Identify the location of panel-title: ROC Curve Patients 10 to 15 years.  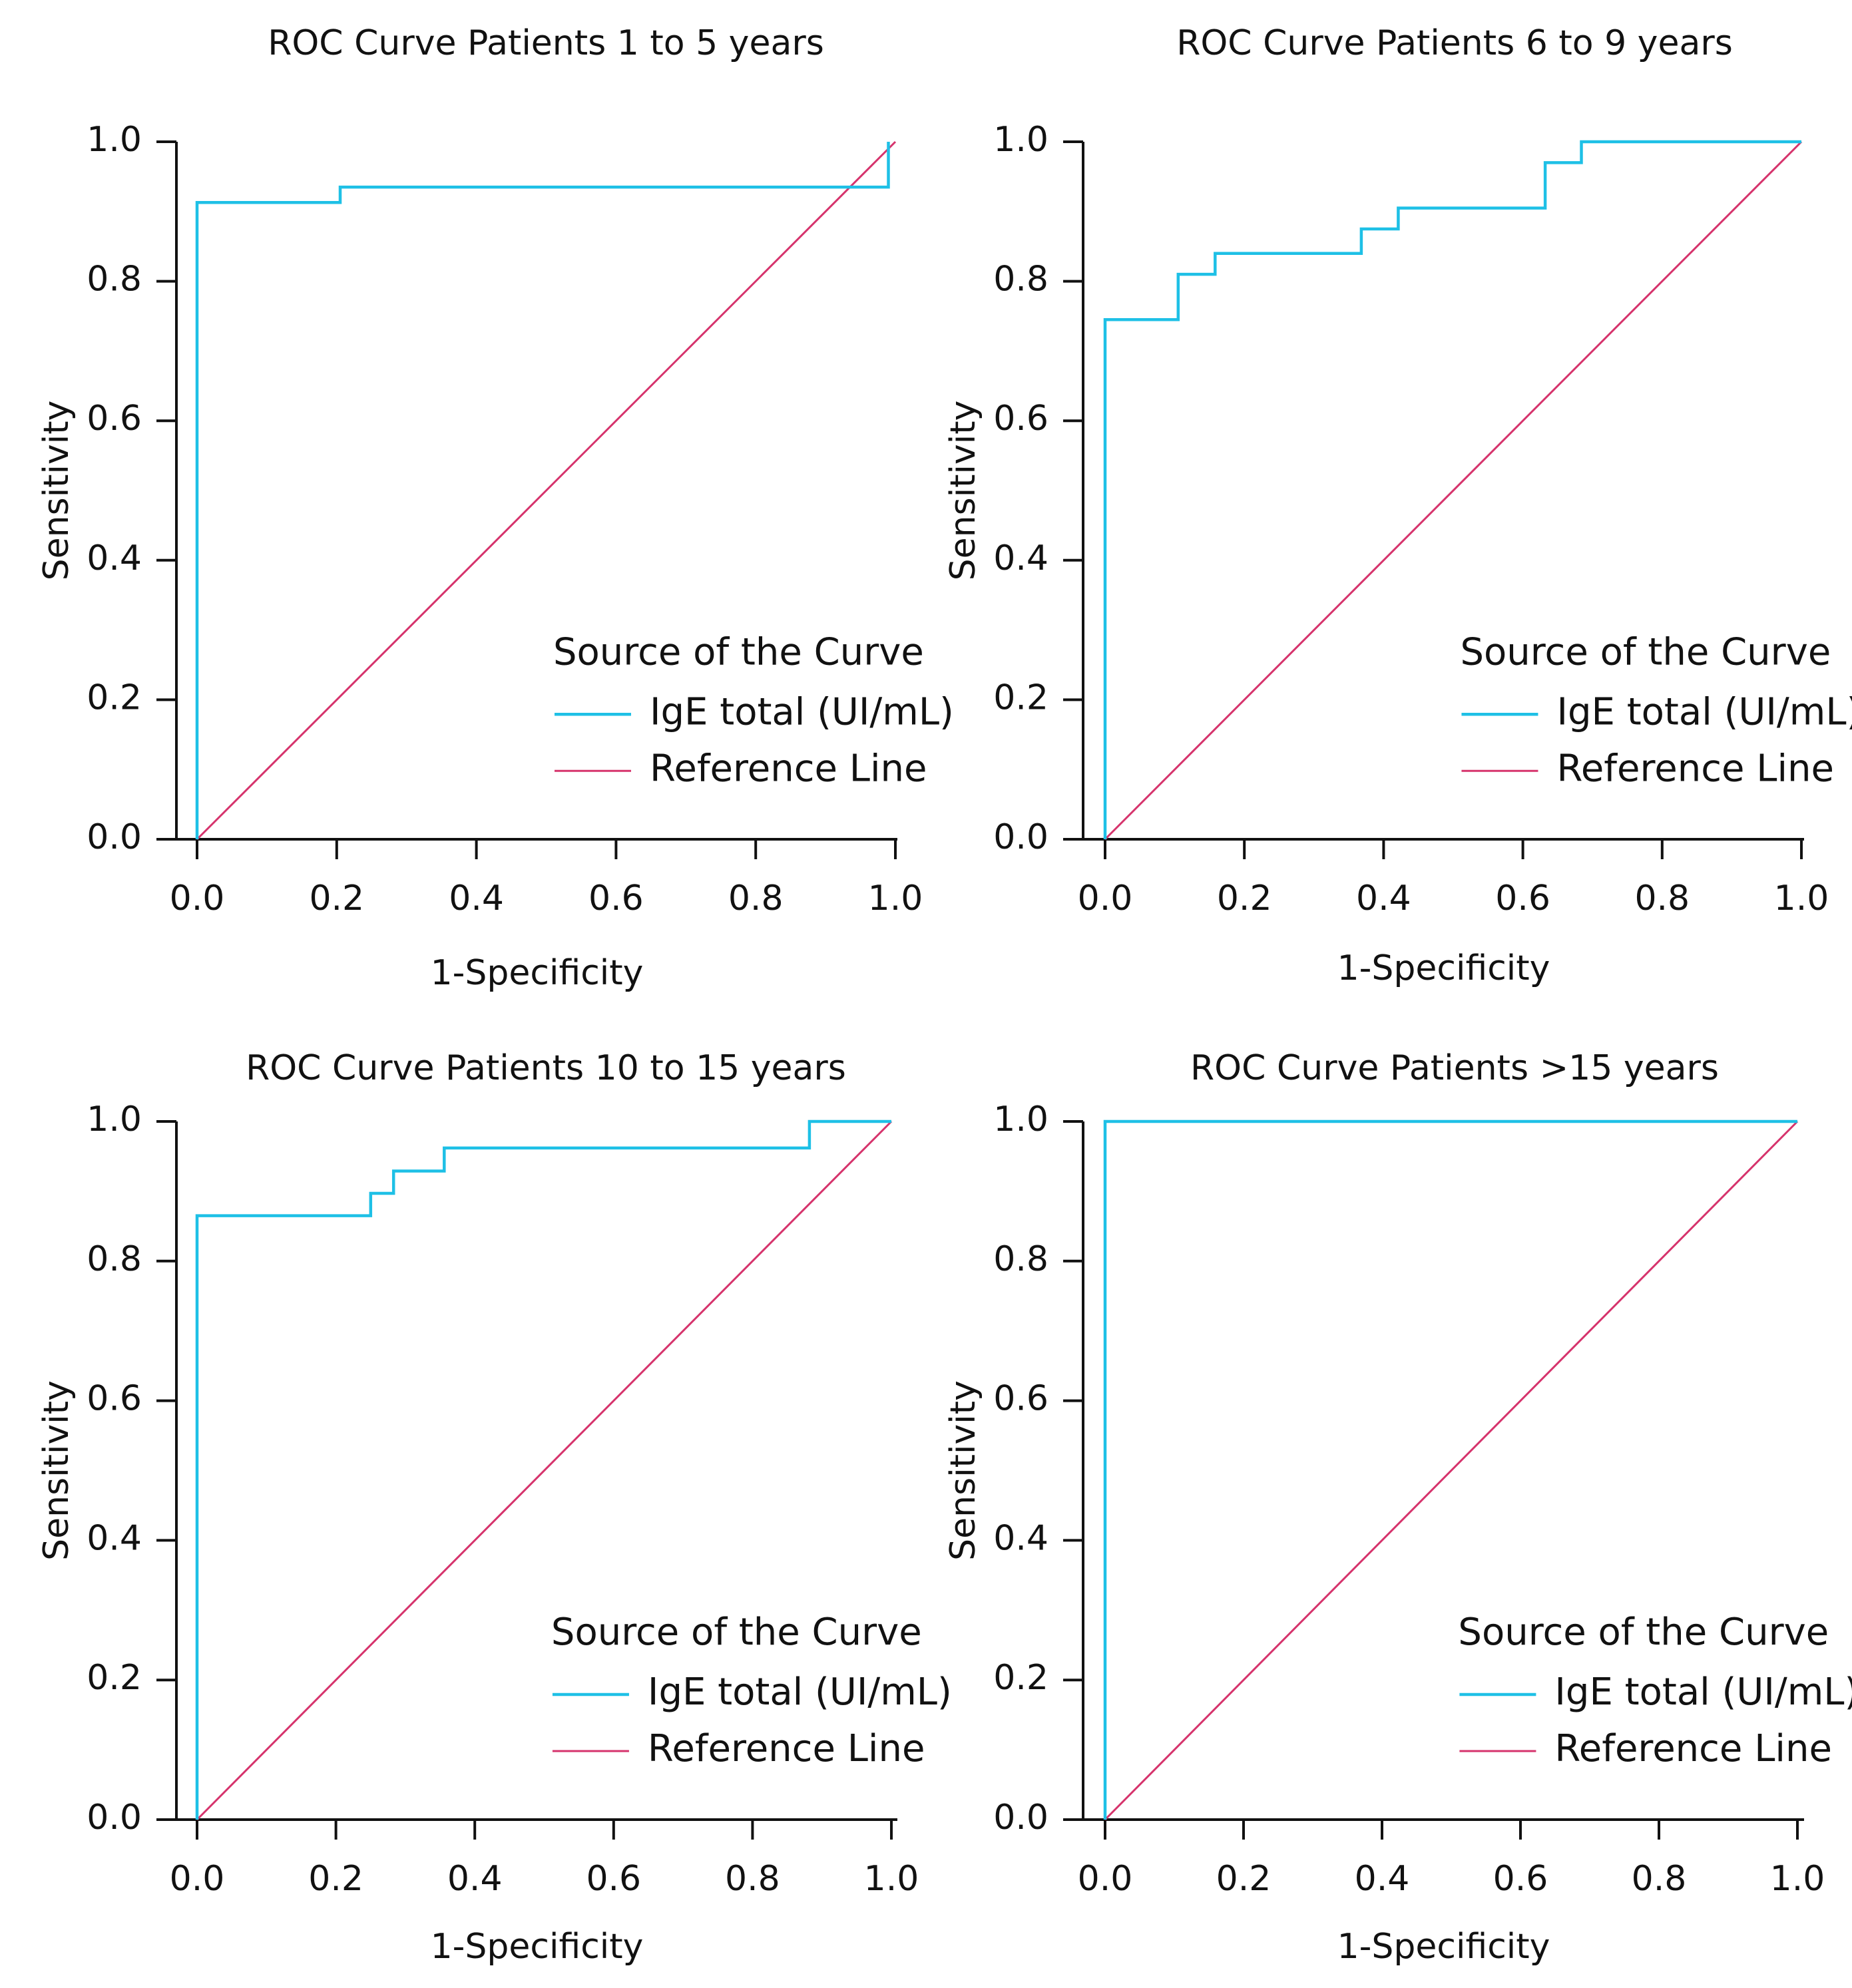
(546, 1068).